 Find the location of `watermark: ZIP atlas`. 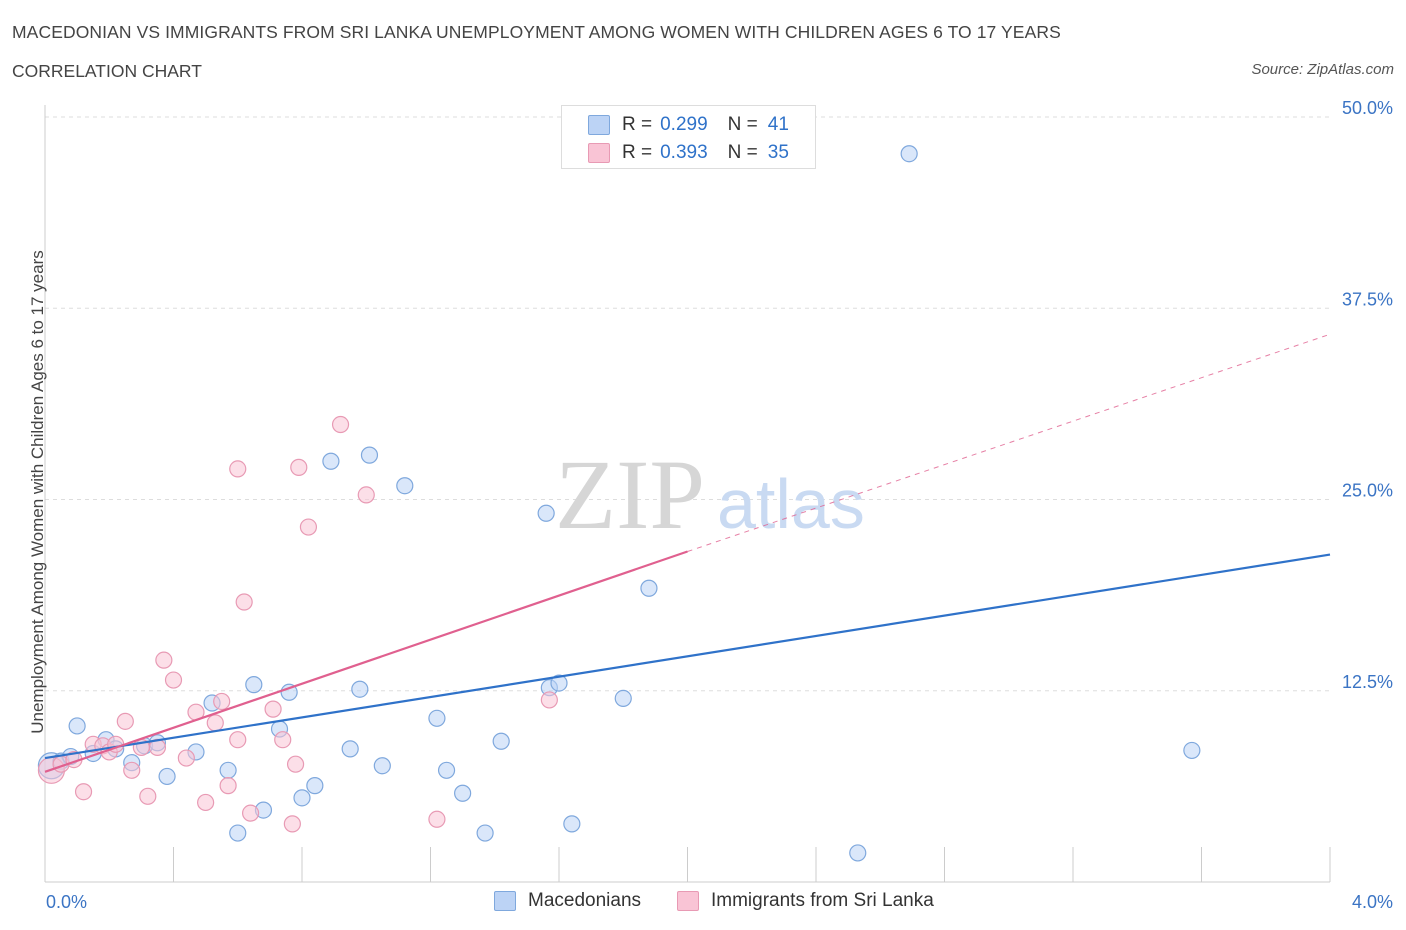

watermark: ZIP atlas is located at coordinates (710, 494).